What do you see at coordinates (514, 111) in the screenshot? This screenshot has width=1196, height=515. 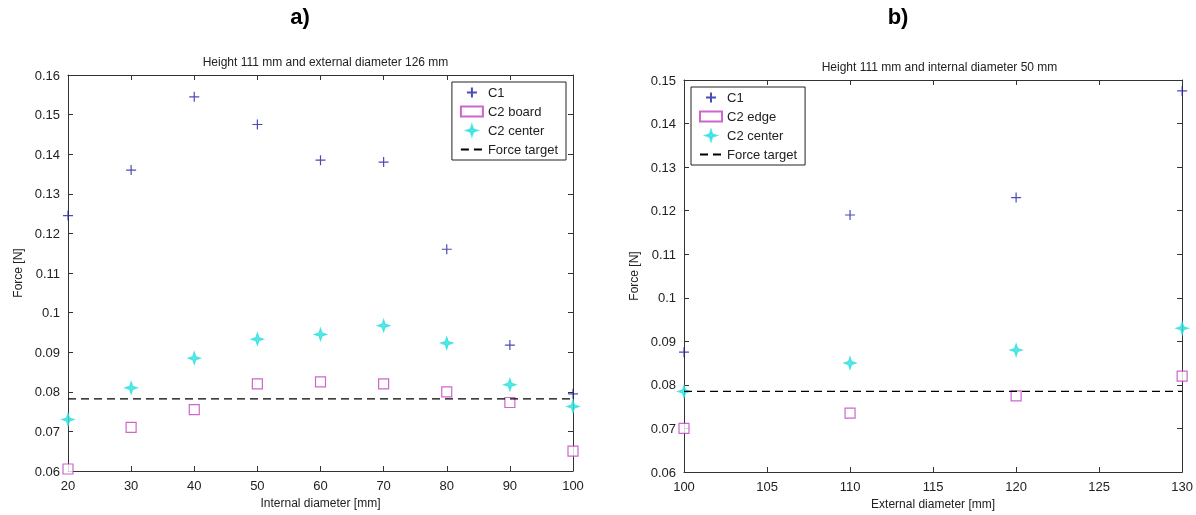 I see `legend-label: C2 board` at bounding box center [514, 111].